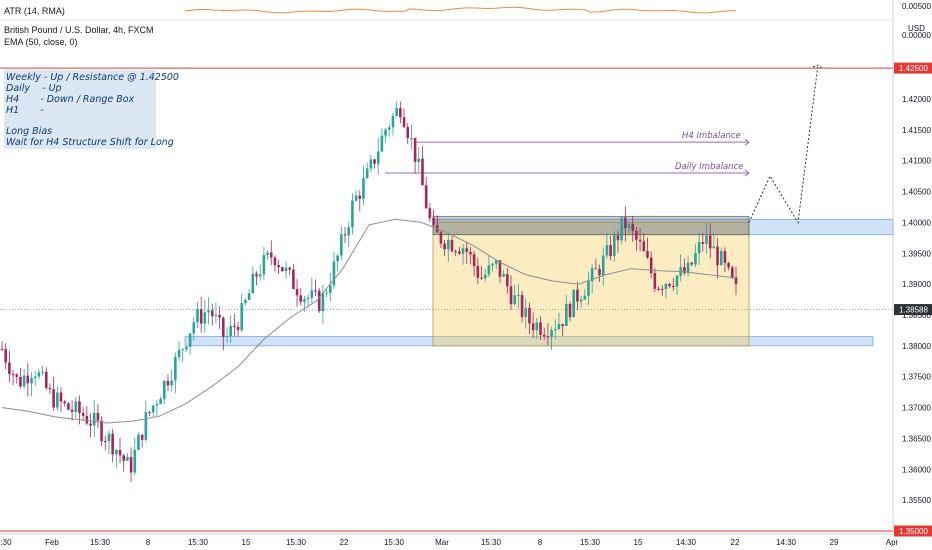 The height and width of the screenshot is (550, 932). Describe the element at coordinates (916, 377) in the screenshot. I see `price-tick-label: 1.37500` at that location.